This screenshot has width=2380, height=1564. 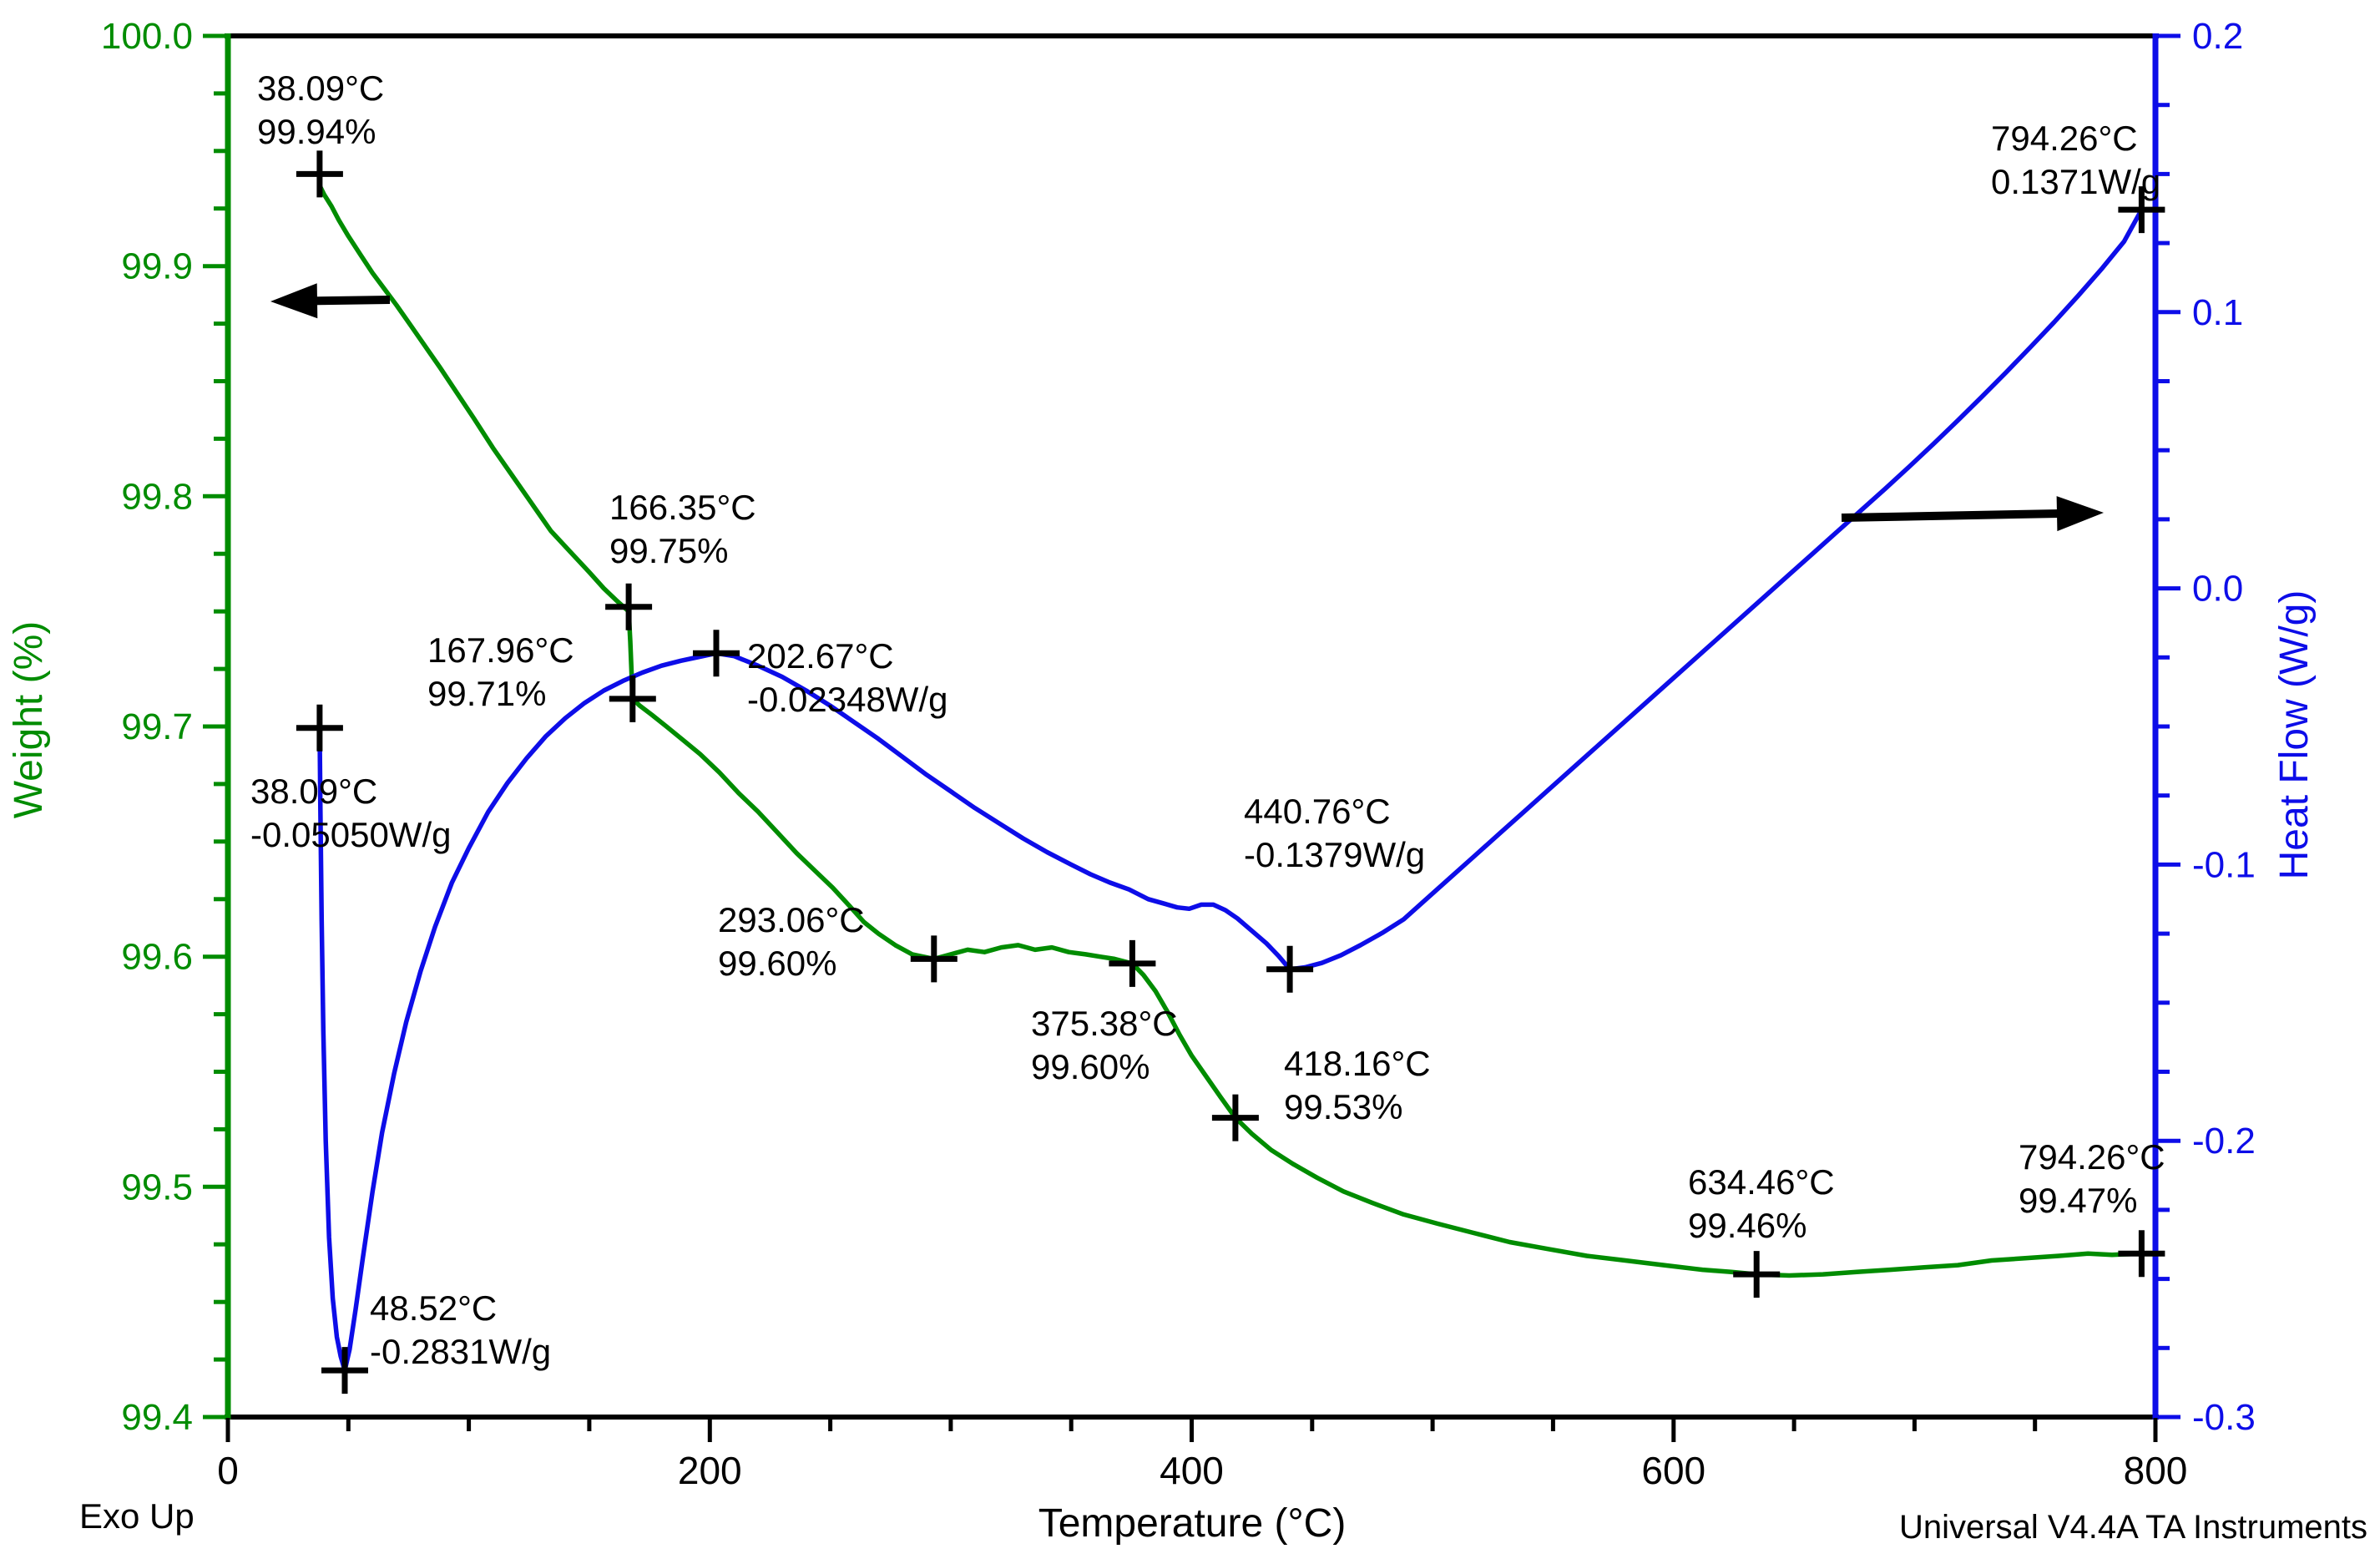 What do you see at coordinates (2075, 160) in the screenshot?
I see `annotation-2: 794.26°C 0.1371W/g` at bounding box center [2075, 160].